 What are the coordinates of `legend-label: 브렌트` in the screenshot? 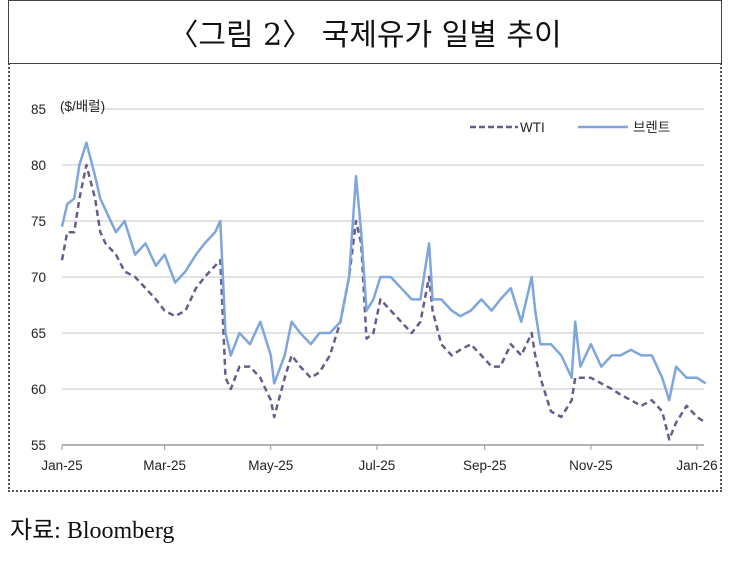 It's located at (651, 127).